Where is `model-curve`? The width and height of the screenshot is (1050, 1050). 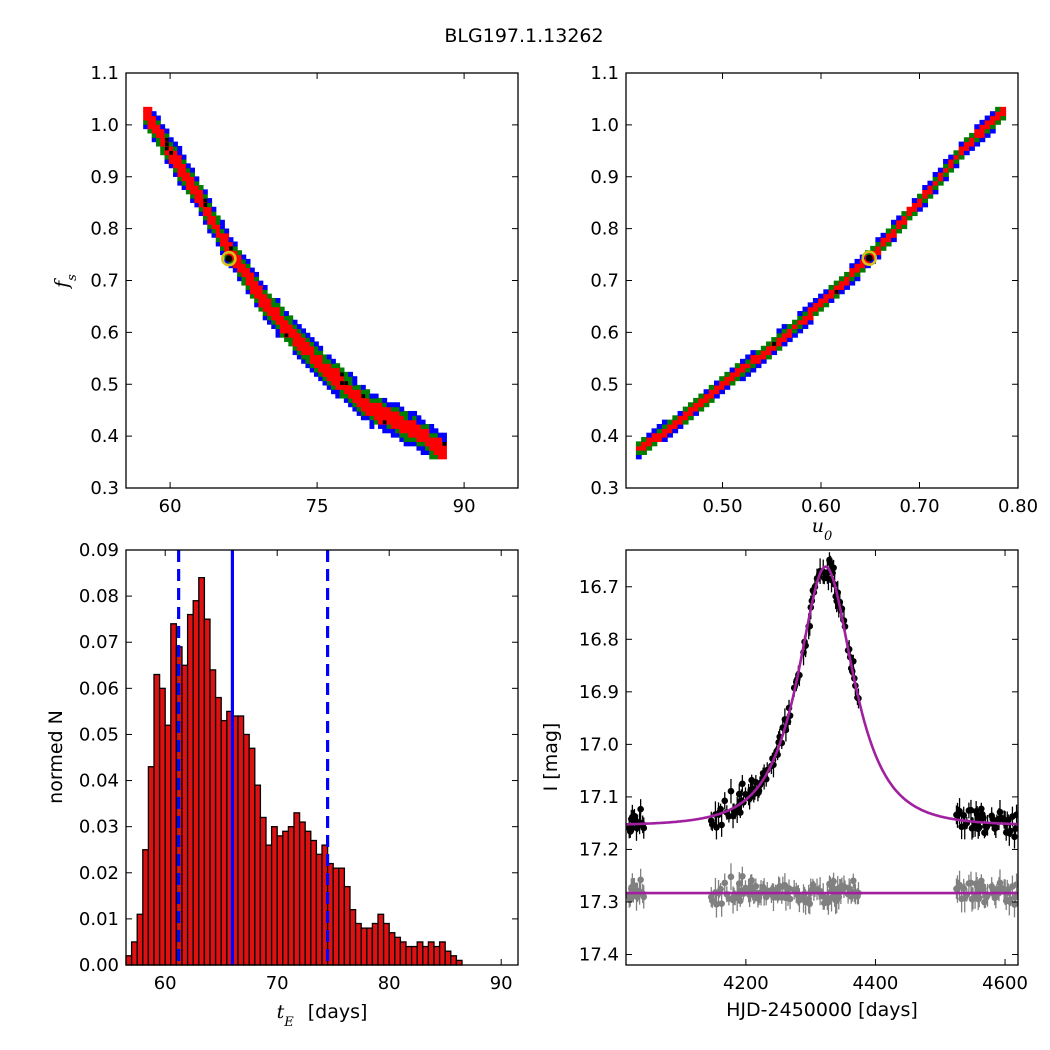 model-curve is located at coordinates (822, 695).